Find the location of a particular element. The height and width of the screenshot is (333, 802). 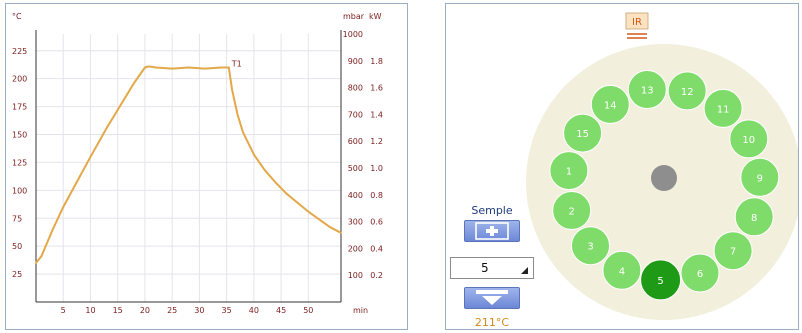

x-tick-label: 25 is located at coordinates (172, 310).